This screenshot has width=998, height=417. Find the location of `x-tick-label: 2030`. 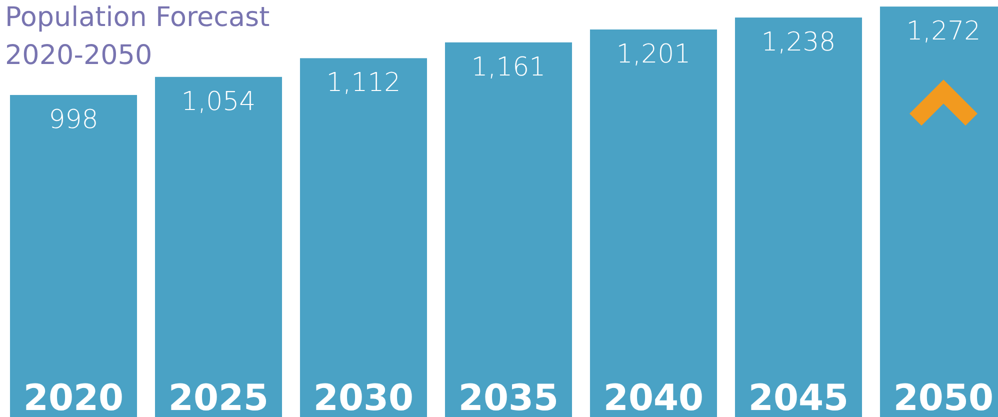

x-tick-label: 2030 is located at coordinates (363, 397).